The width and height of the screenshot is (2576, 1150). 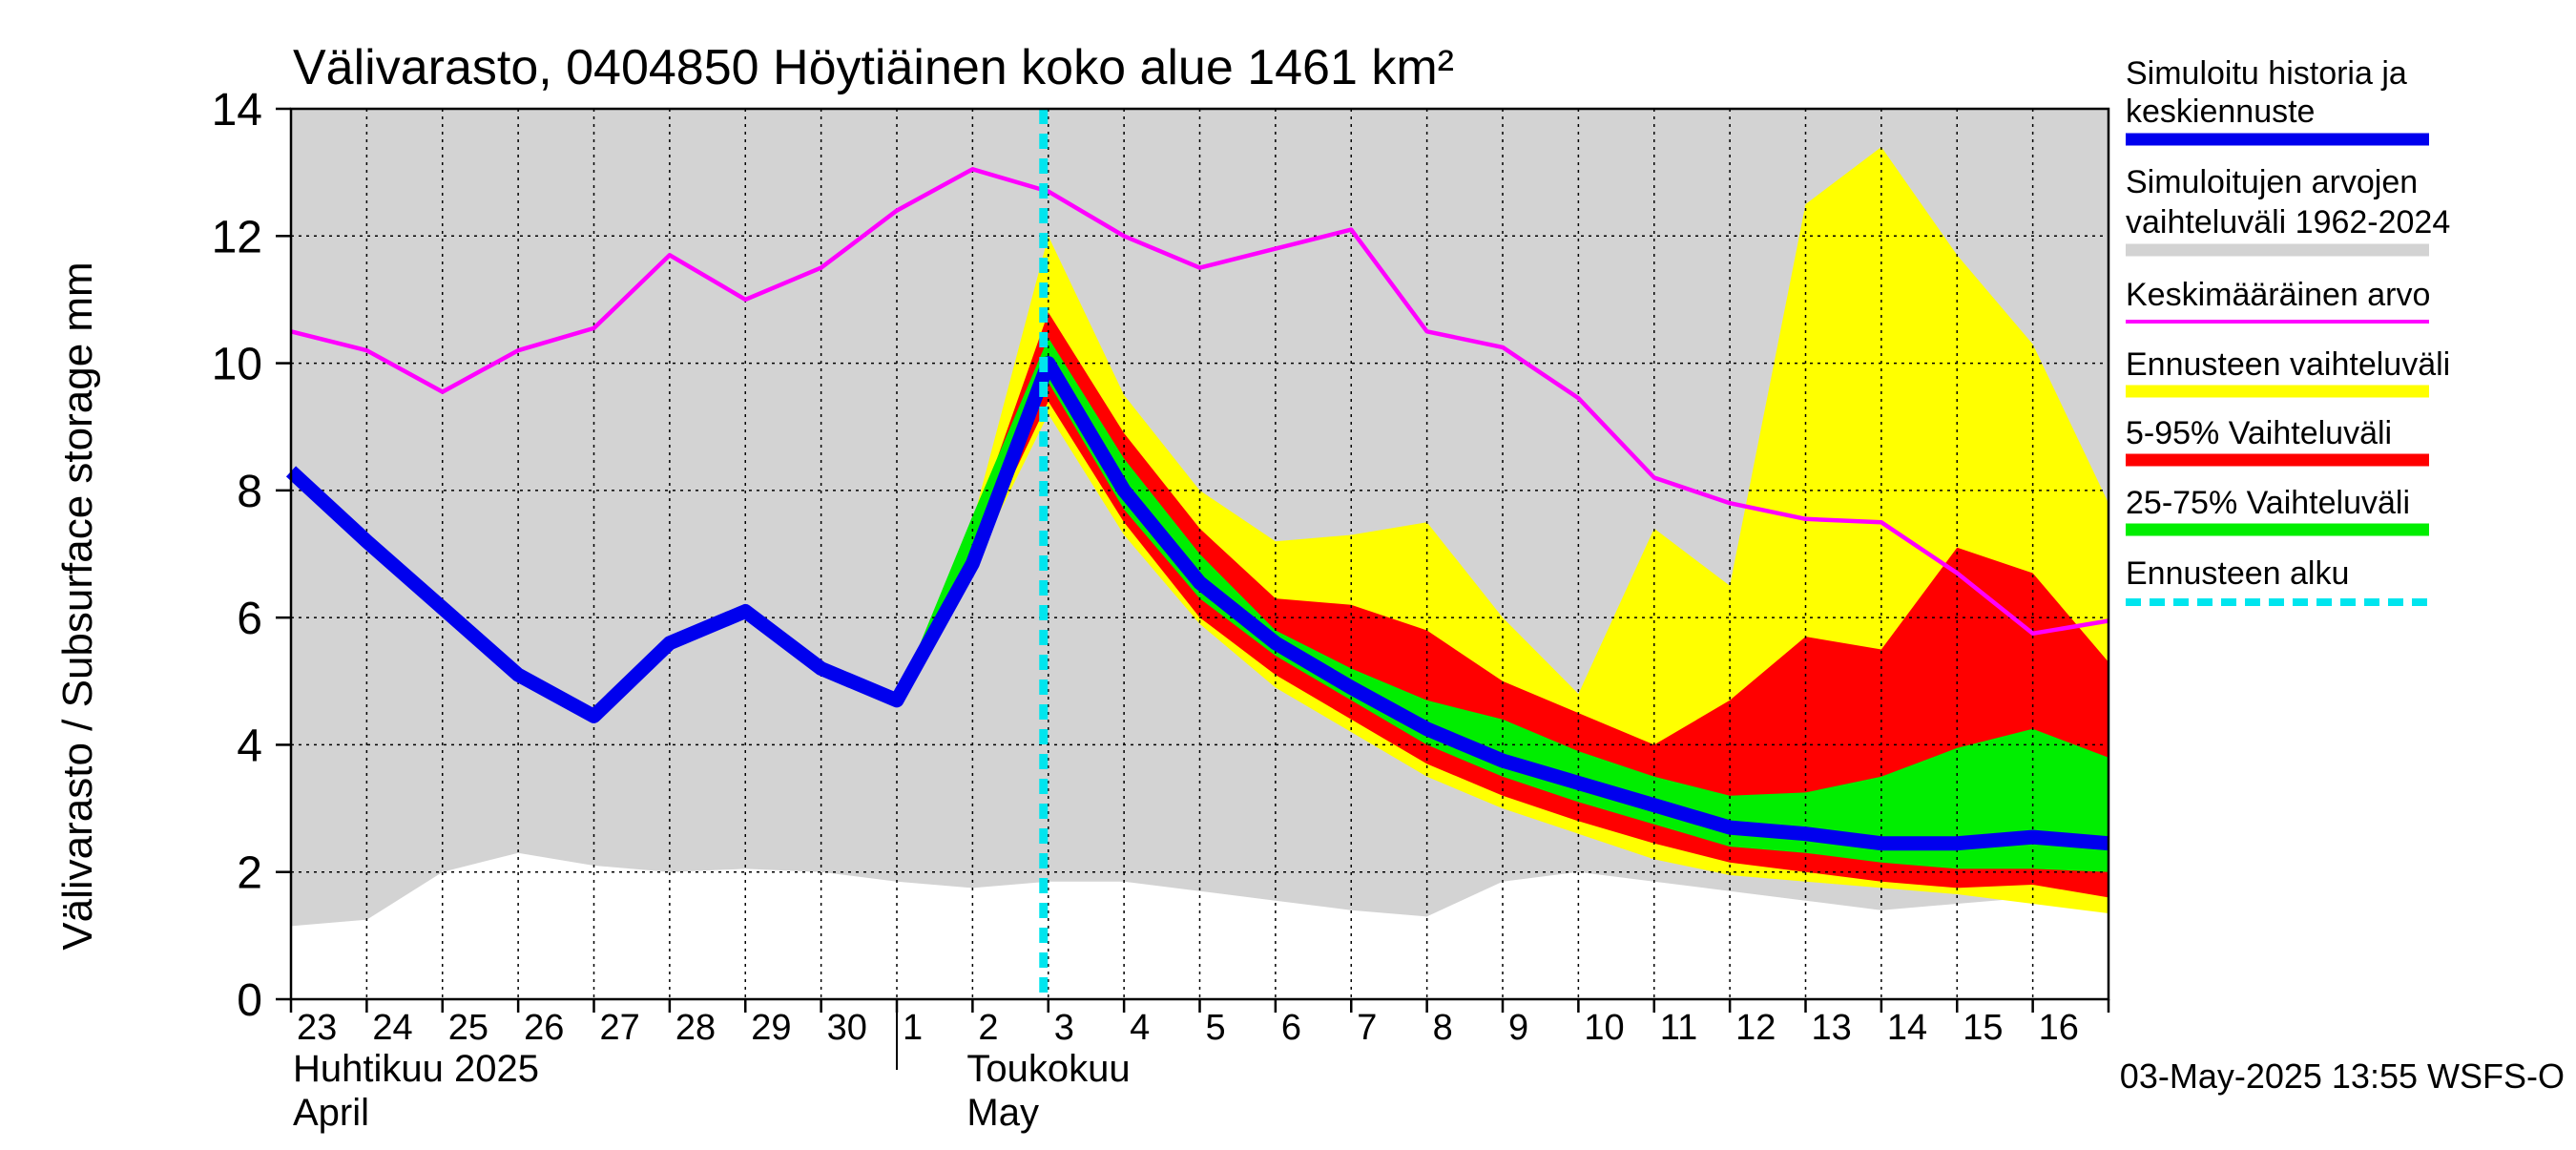 I want to click on x-tick-label: 16, so click(x=2059, y=1028).